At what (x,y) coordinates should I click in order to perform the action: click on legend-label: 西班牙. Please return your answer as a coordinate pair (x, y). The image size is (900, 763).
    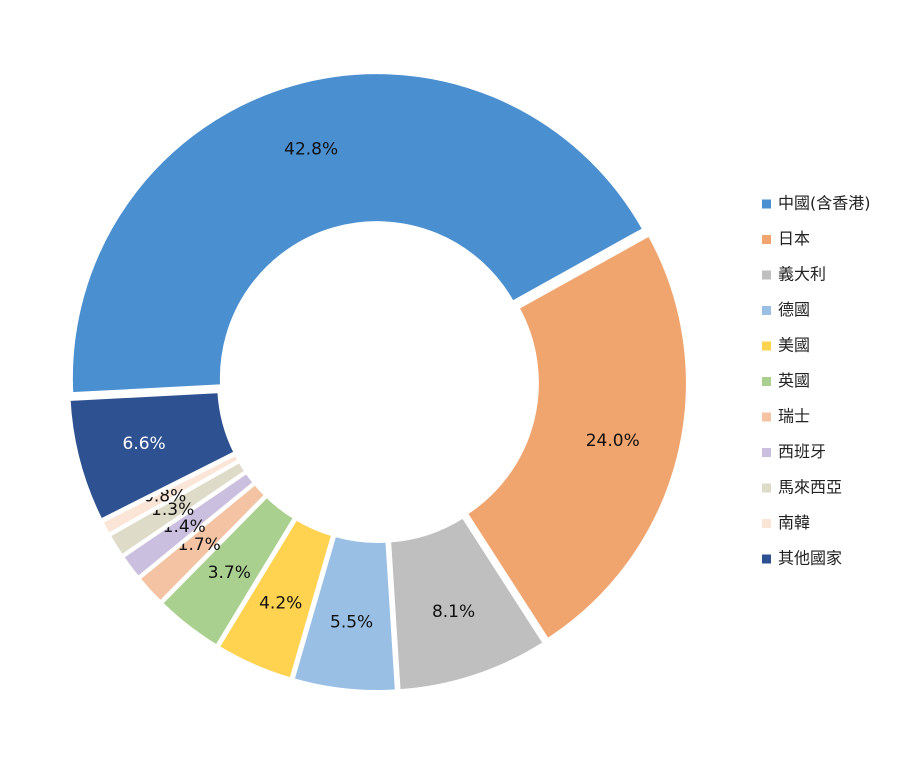
    Looking at the image, I should click on (802, 451).